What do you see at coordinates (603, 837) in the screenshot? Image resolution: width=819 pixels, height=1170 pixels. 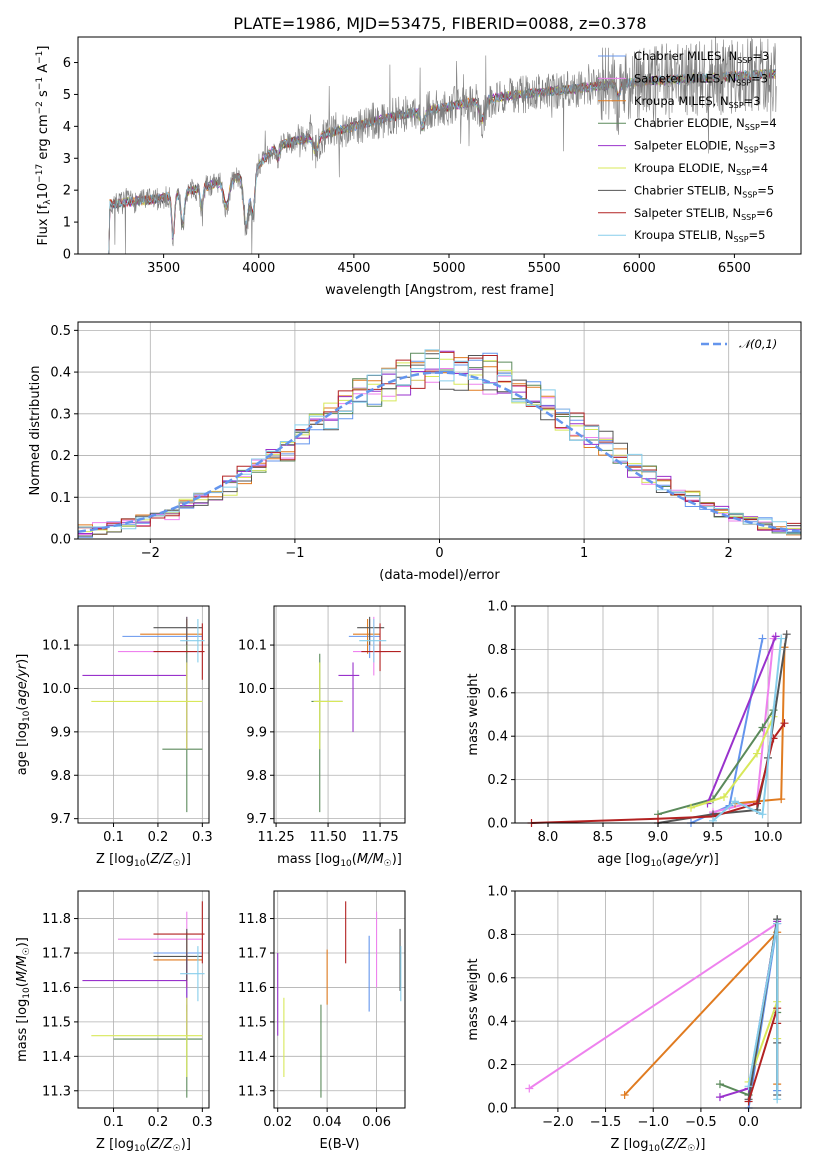 I see `x-tick-label: 8.5` at bounding box center [603, 837].